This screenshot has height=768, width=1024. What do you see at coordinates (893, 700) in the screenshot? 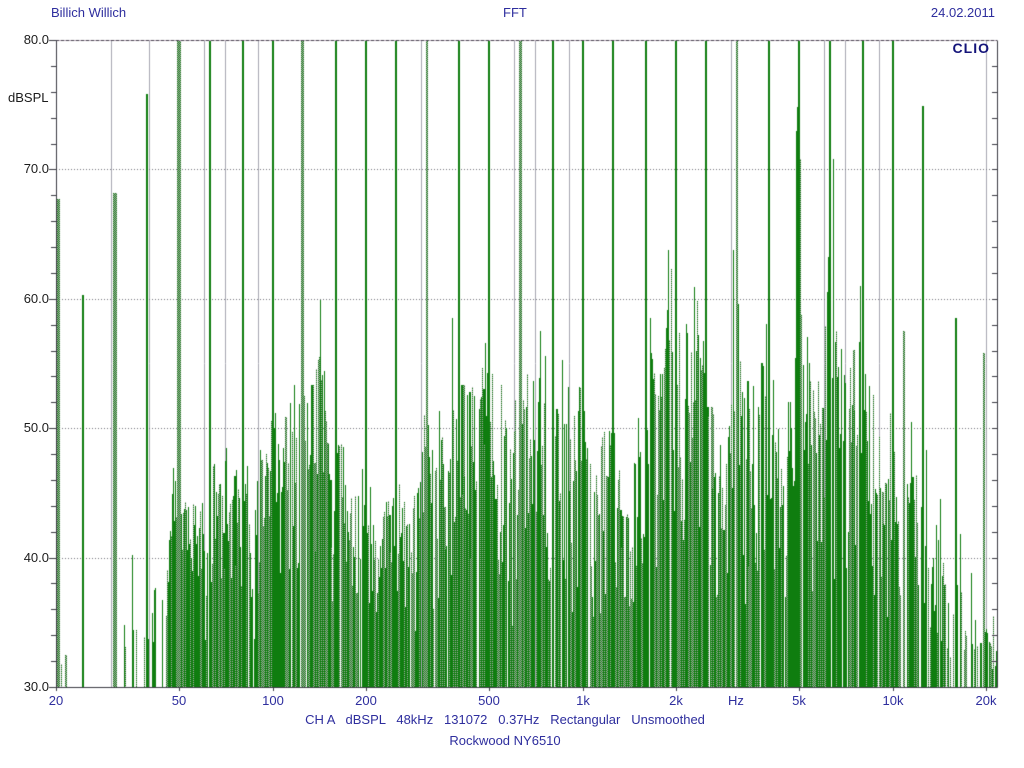
I see `x-tick-label: 10k` at bounding box center [893, 700].